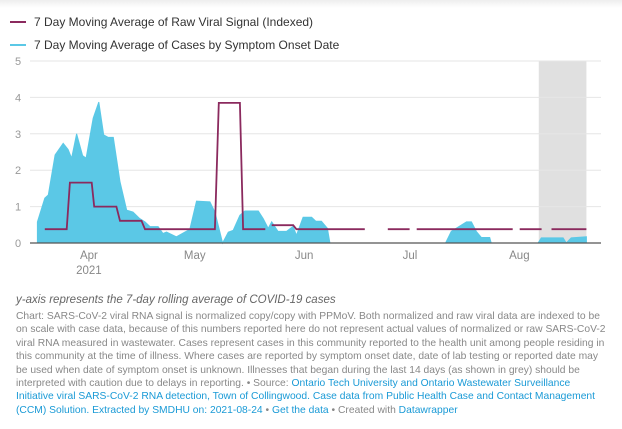 The height and width of the screenshot is (429, 622). I want to click on x-tick-label: Aug, so click(519, 256).